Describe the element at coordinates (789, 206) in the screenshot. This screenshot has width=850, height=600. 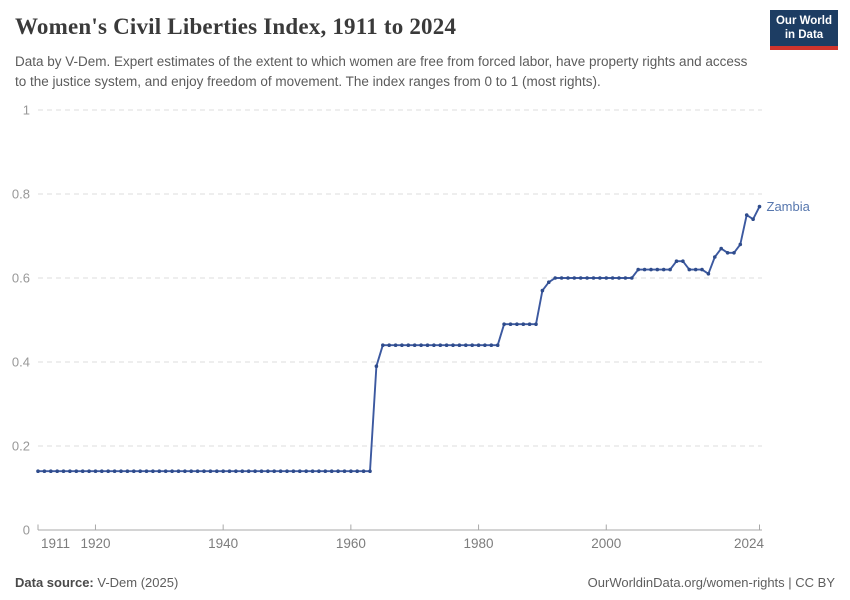
I see `entity-label: Zambia` at that location.